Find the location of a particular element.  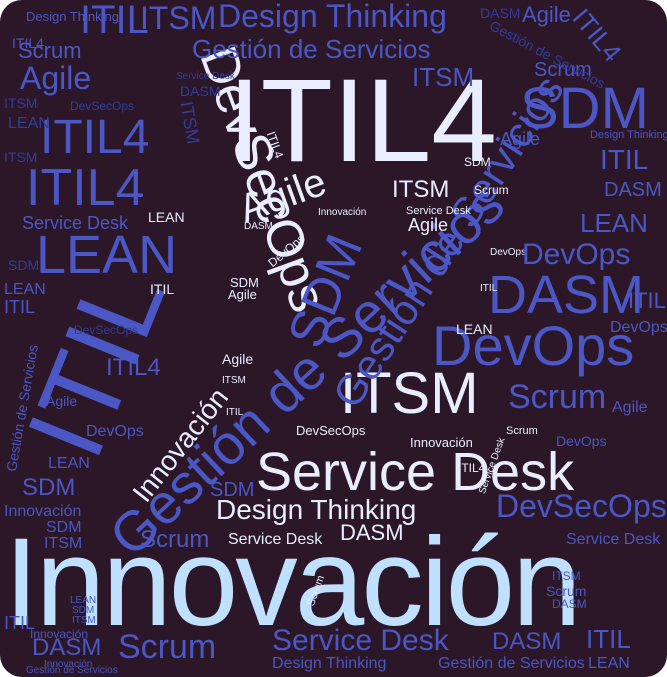

word-innovacion-bottom-small: Innovación is located at coordinates (68, 664).